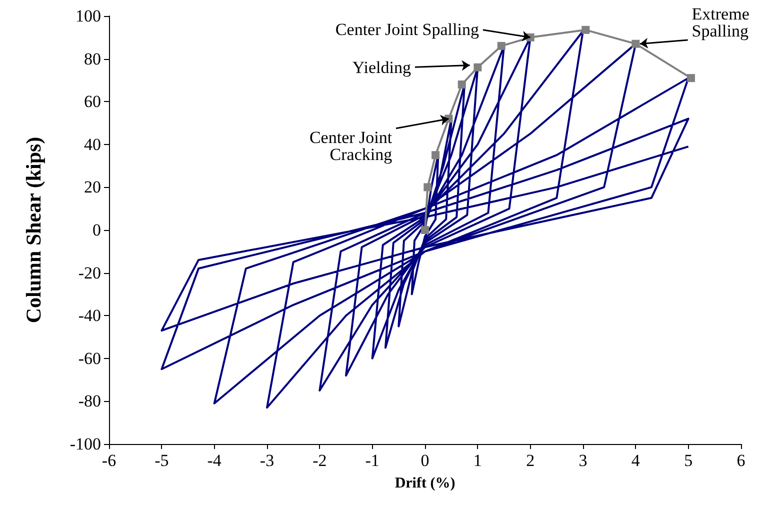  Describe the element at coordinates (407, 29) in the screenshot. I see `annotation: Center Joint Spalling` at that location.